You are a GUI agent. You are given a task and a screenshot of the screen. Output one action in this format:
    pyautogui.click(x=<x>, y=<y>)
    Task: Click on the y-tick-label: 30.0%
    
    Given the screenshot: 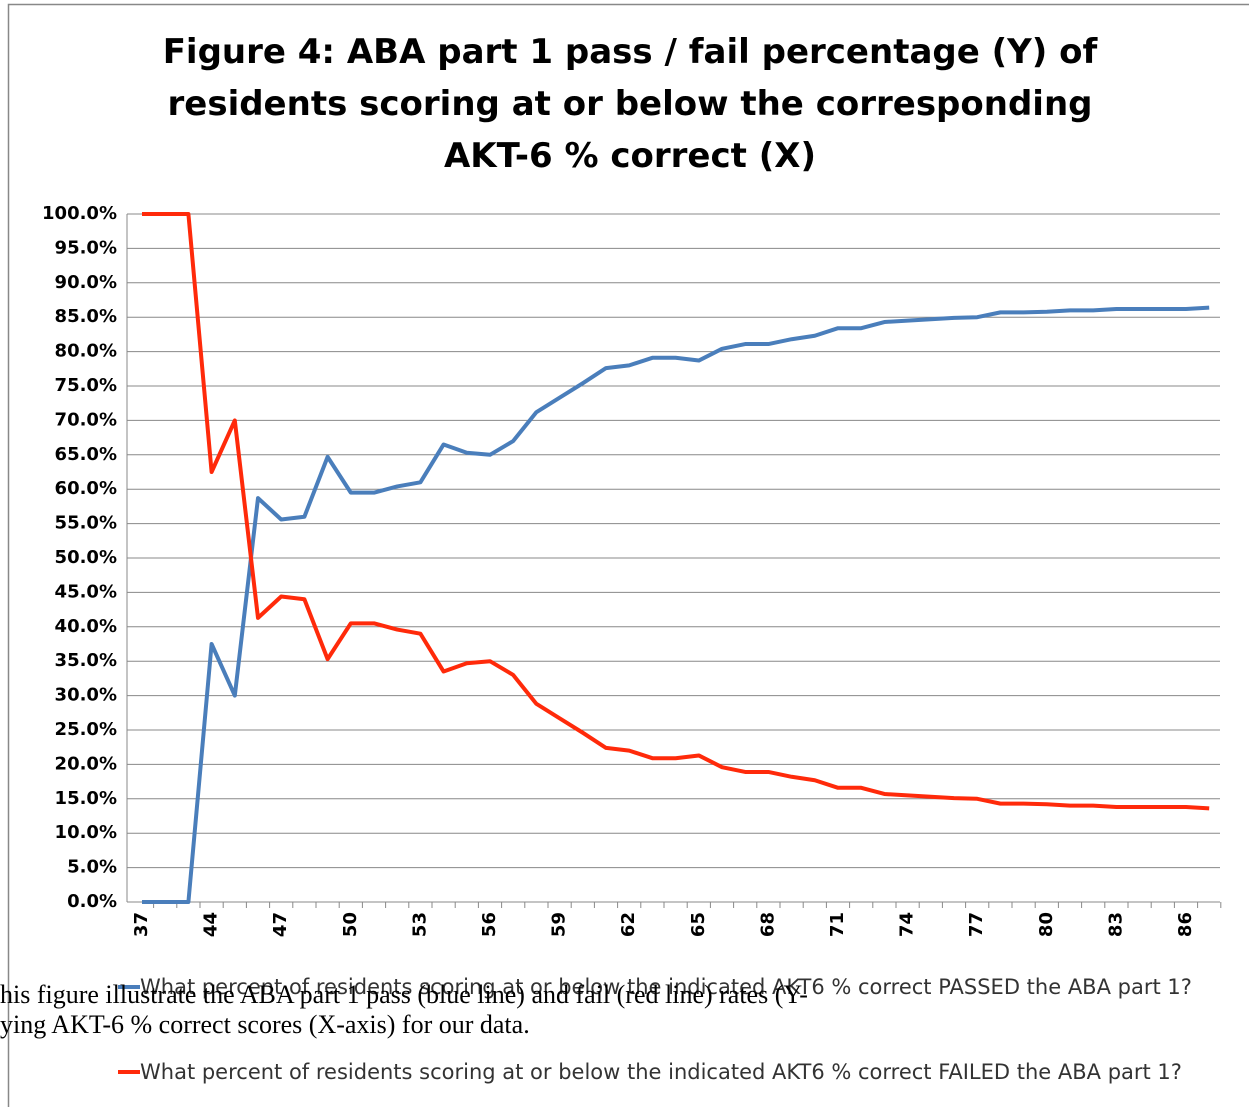 What is the action you would take?
    pyautogui.click(x=86, y=695)
    